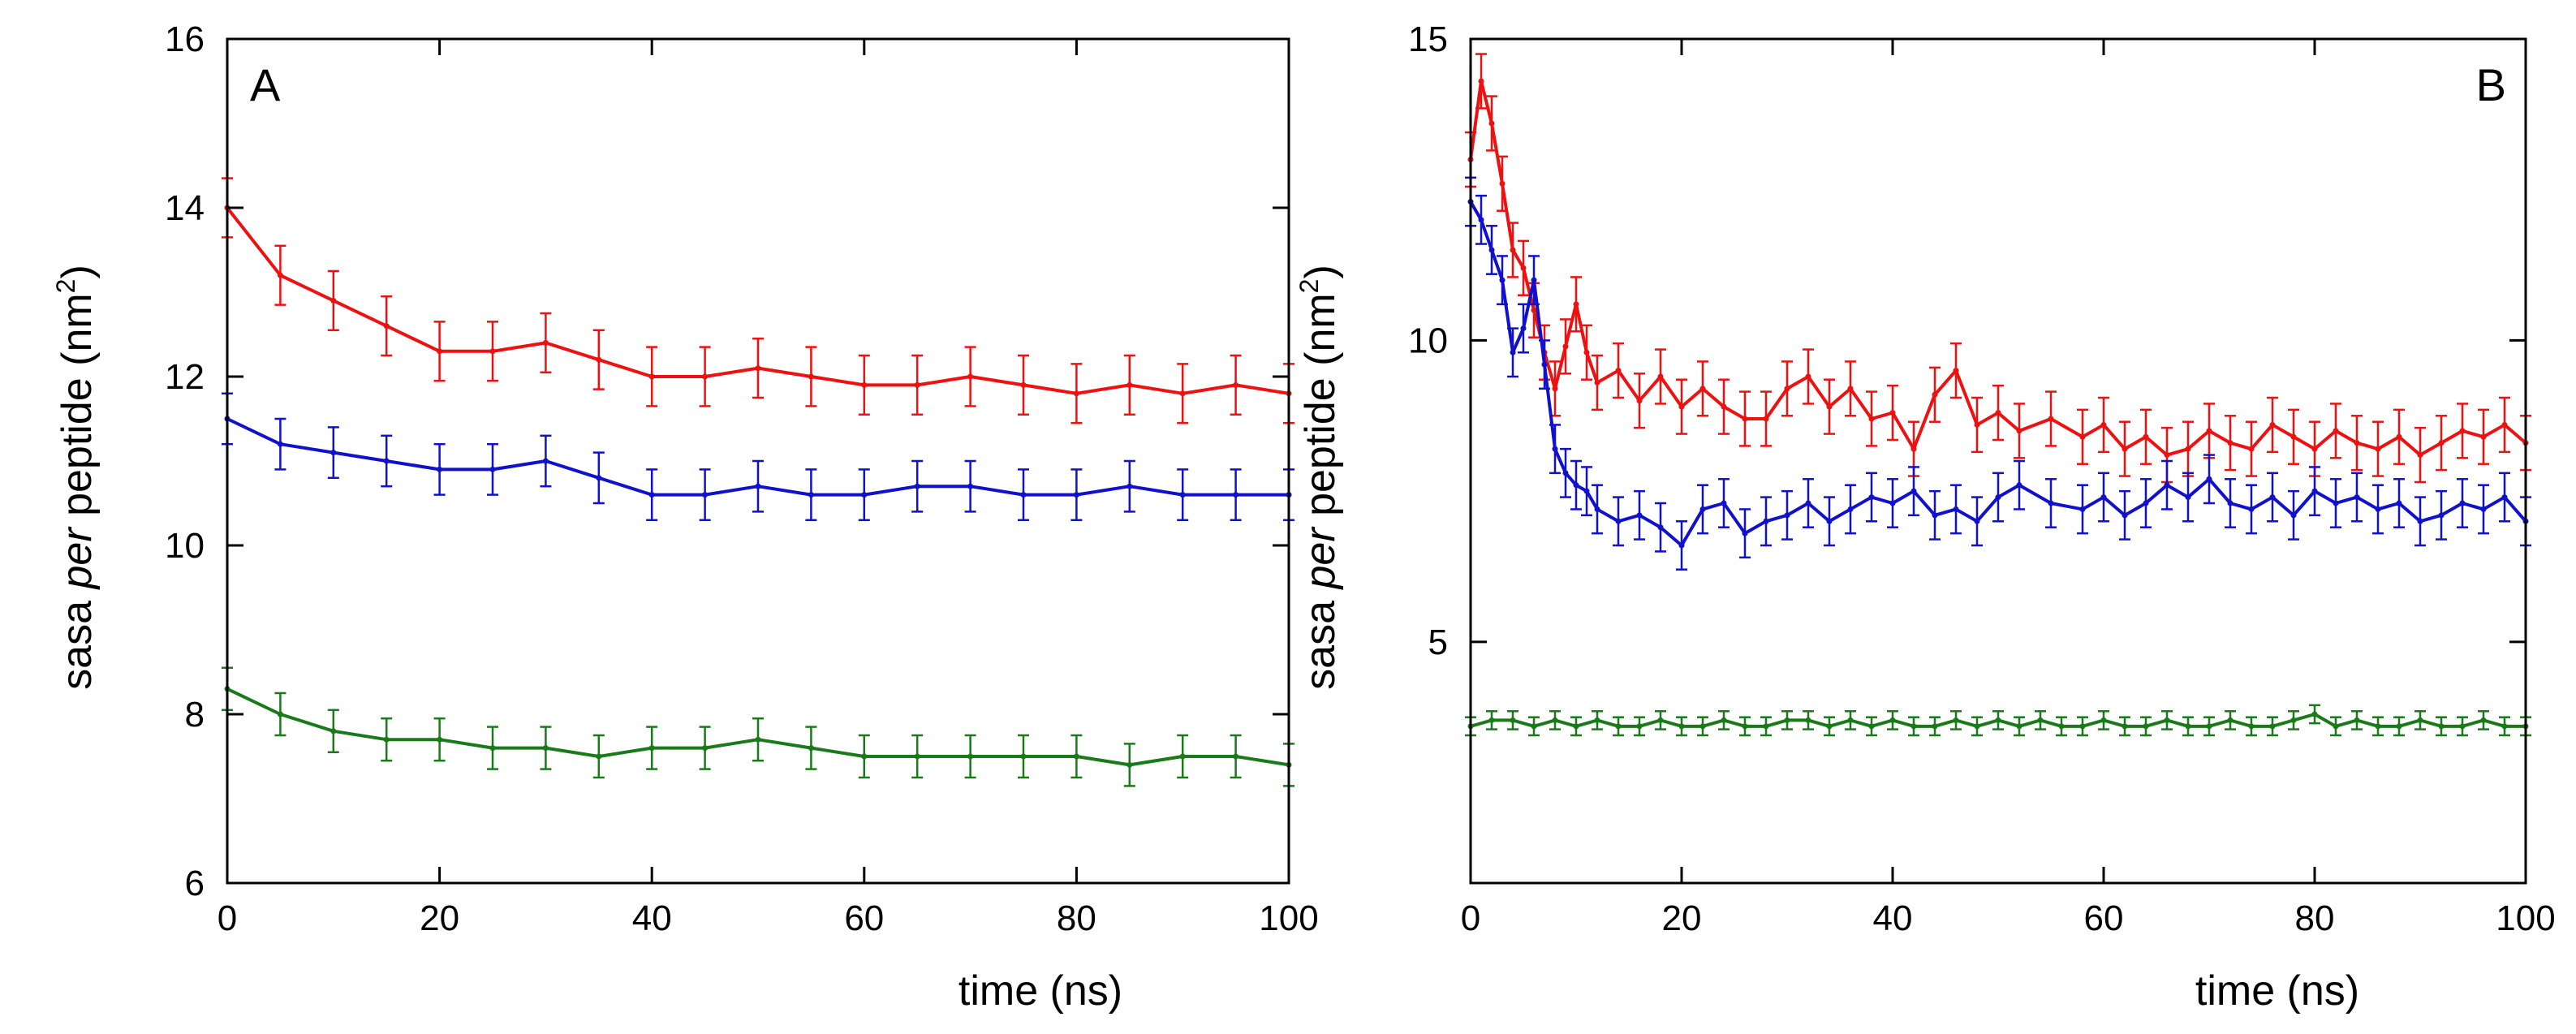 This screenshot has height=1034, width=2576. I want to click on panel-a-ylabel-close: ), so click(77, 271).